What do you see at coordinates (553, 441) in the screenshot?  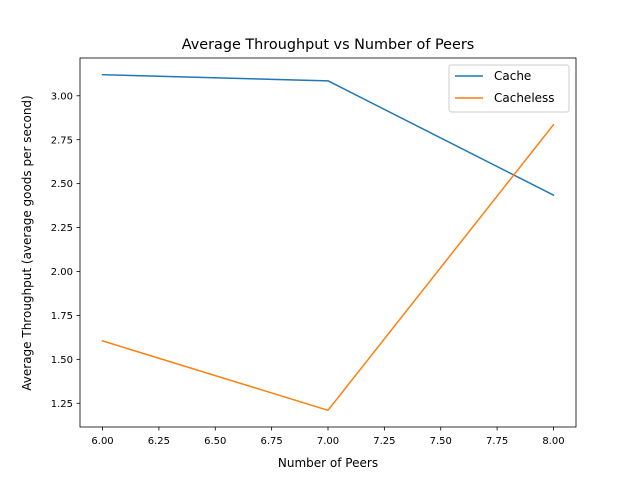 I see `x-tick-label: 8.00` at bounding box center [553, 441].